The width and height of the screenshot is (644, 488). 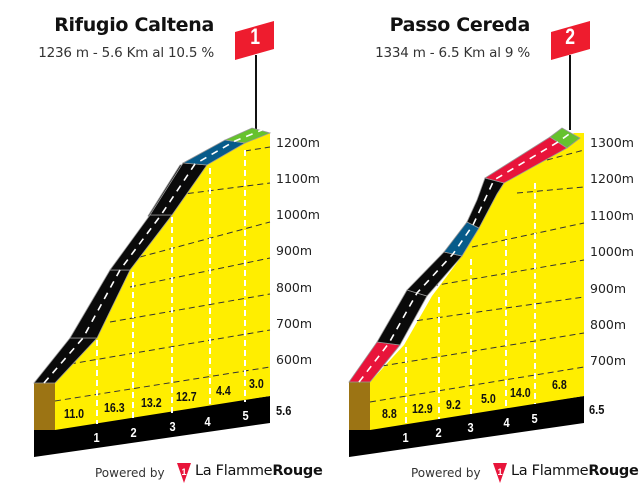 I want to click on climb-subtitle: 1236 m - 5.6 Km al 10.5 %, so click(x=126, y=53).